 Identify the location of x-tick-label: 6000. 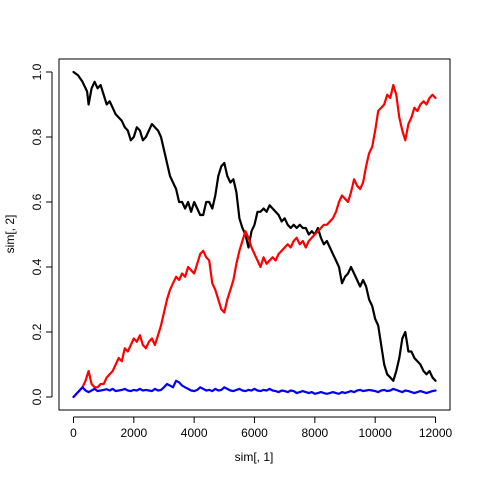
(254, 433).